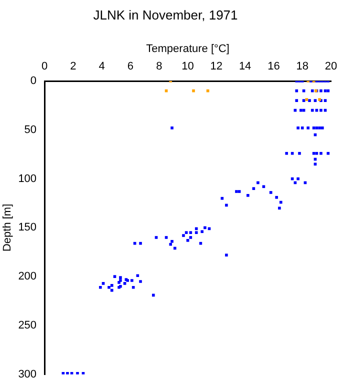 This screenshot has width=341, height=384. Describe the element at coordinates (302, 66) in the screenshot. I see `x-tick-label: 18` at that location.